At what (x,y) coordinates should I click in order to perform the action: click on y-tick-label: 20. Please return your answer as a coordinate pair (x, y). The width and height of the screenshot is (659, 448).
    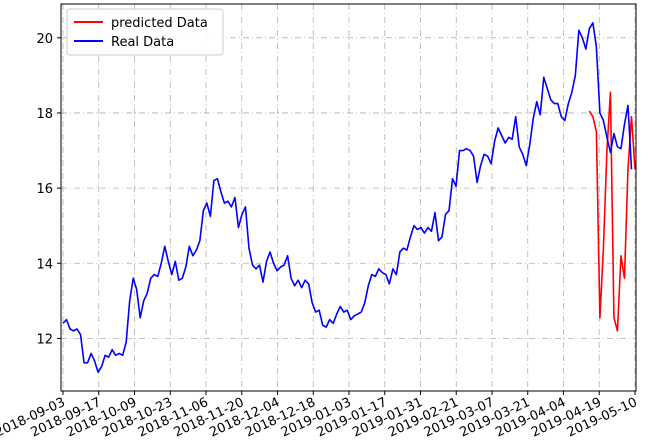
    Looking at the image, I should click on (44, 39).